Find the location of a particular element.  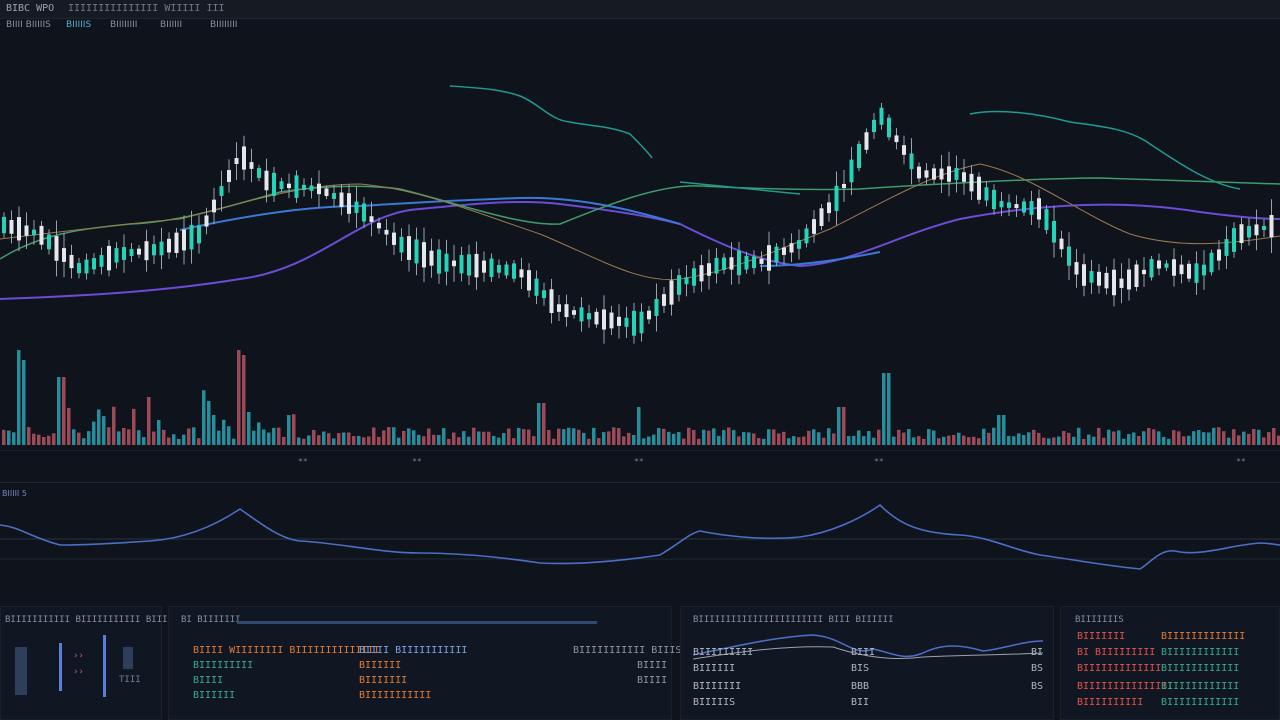

chevron-right-icon: ›› is located at coordinates (78, 672).